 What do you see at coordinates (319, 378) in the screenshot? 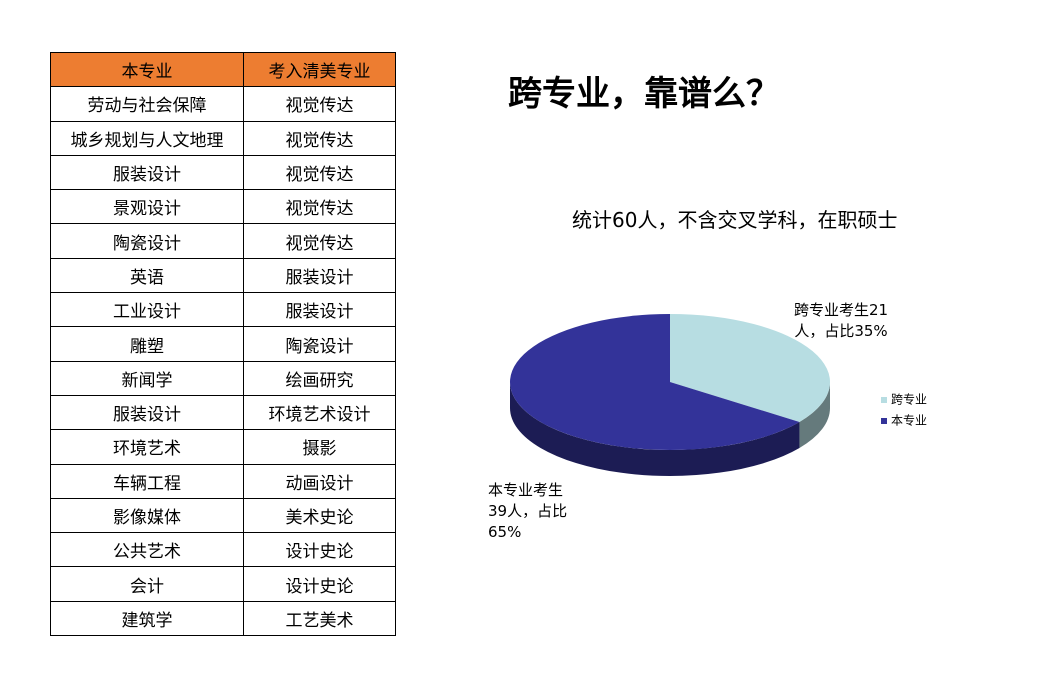
I see `table-cell: 绘画研究` at bounding box center [319, 378].